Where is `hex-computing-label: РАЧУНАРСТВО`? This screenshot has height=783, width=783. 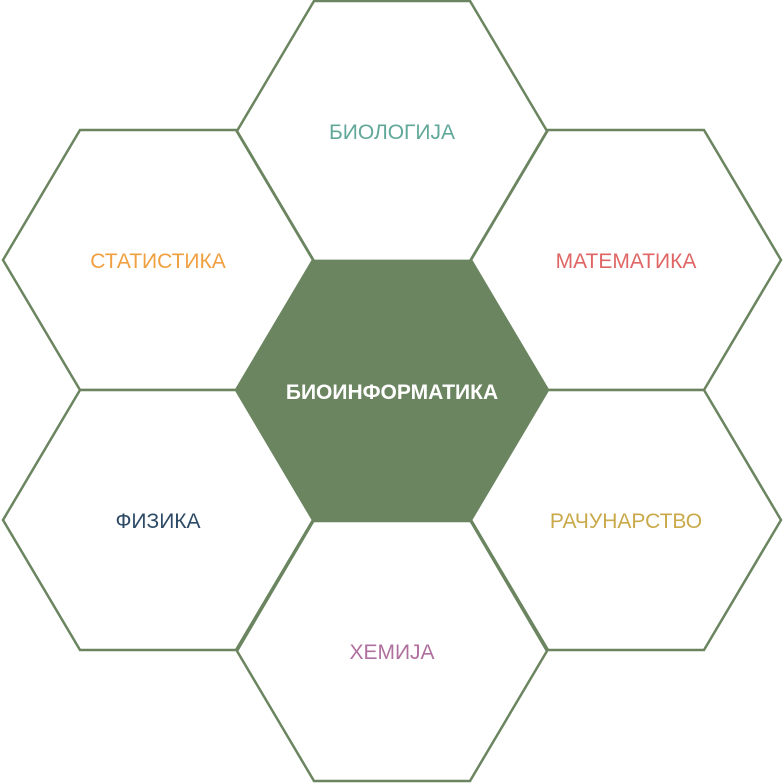
hex-computing-label: РАЧУНАРСТВО is located at coordinates (626, 521).